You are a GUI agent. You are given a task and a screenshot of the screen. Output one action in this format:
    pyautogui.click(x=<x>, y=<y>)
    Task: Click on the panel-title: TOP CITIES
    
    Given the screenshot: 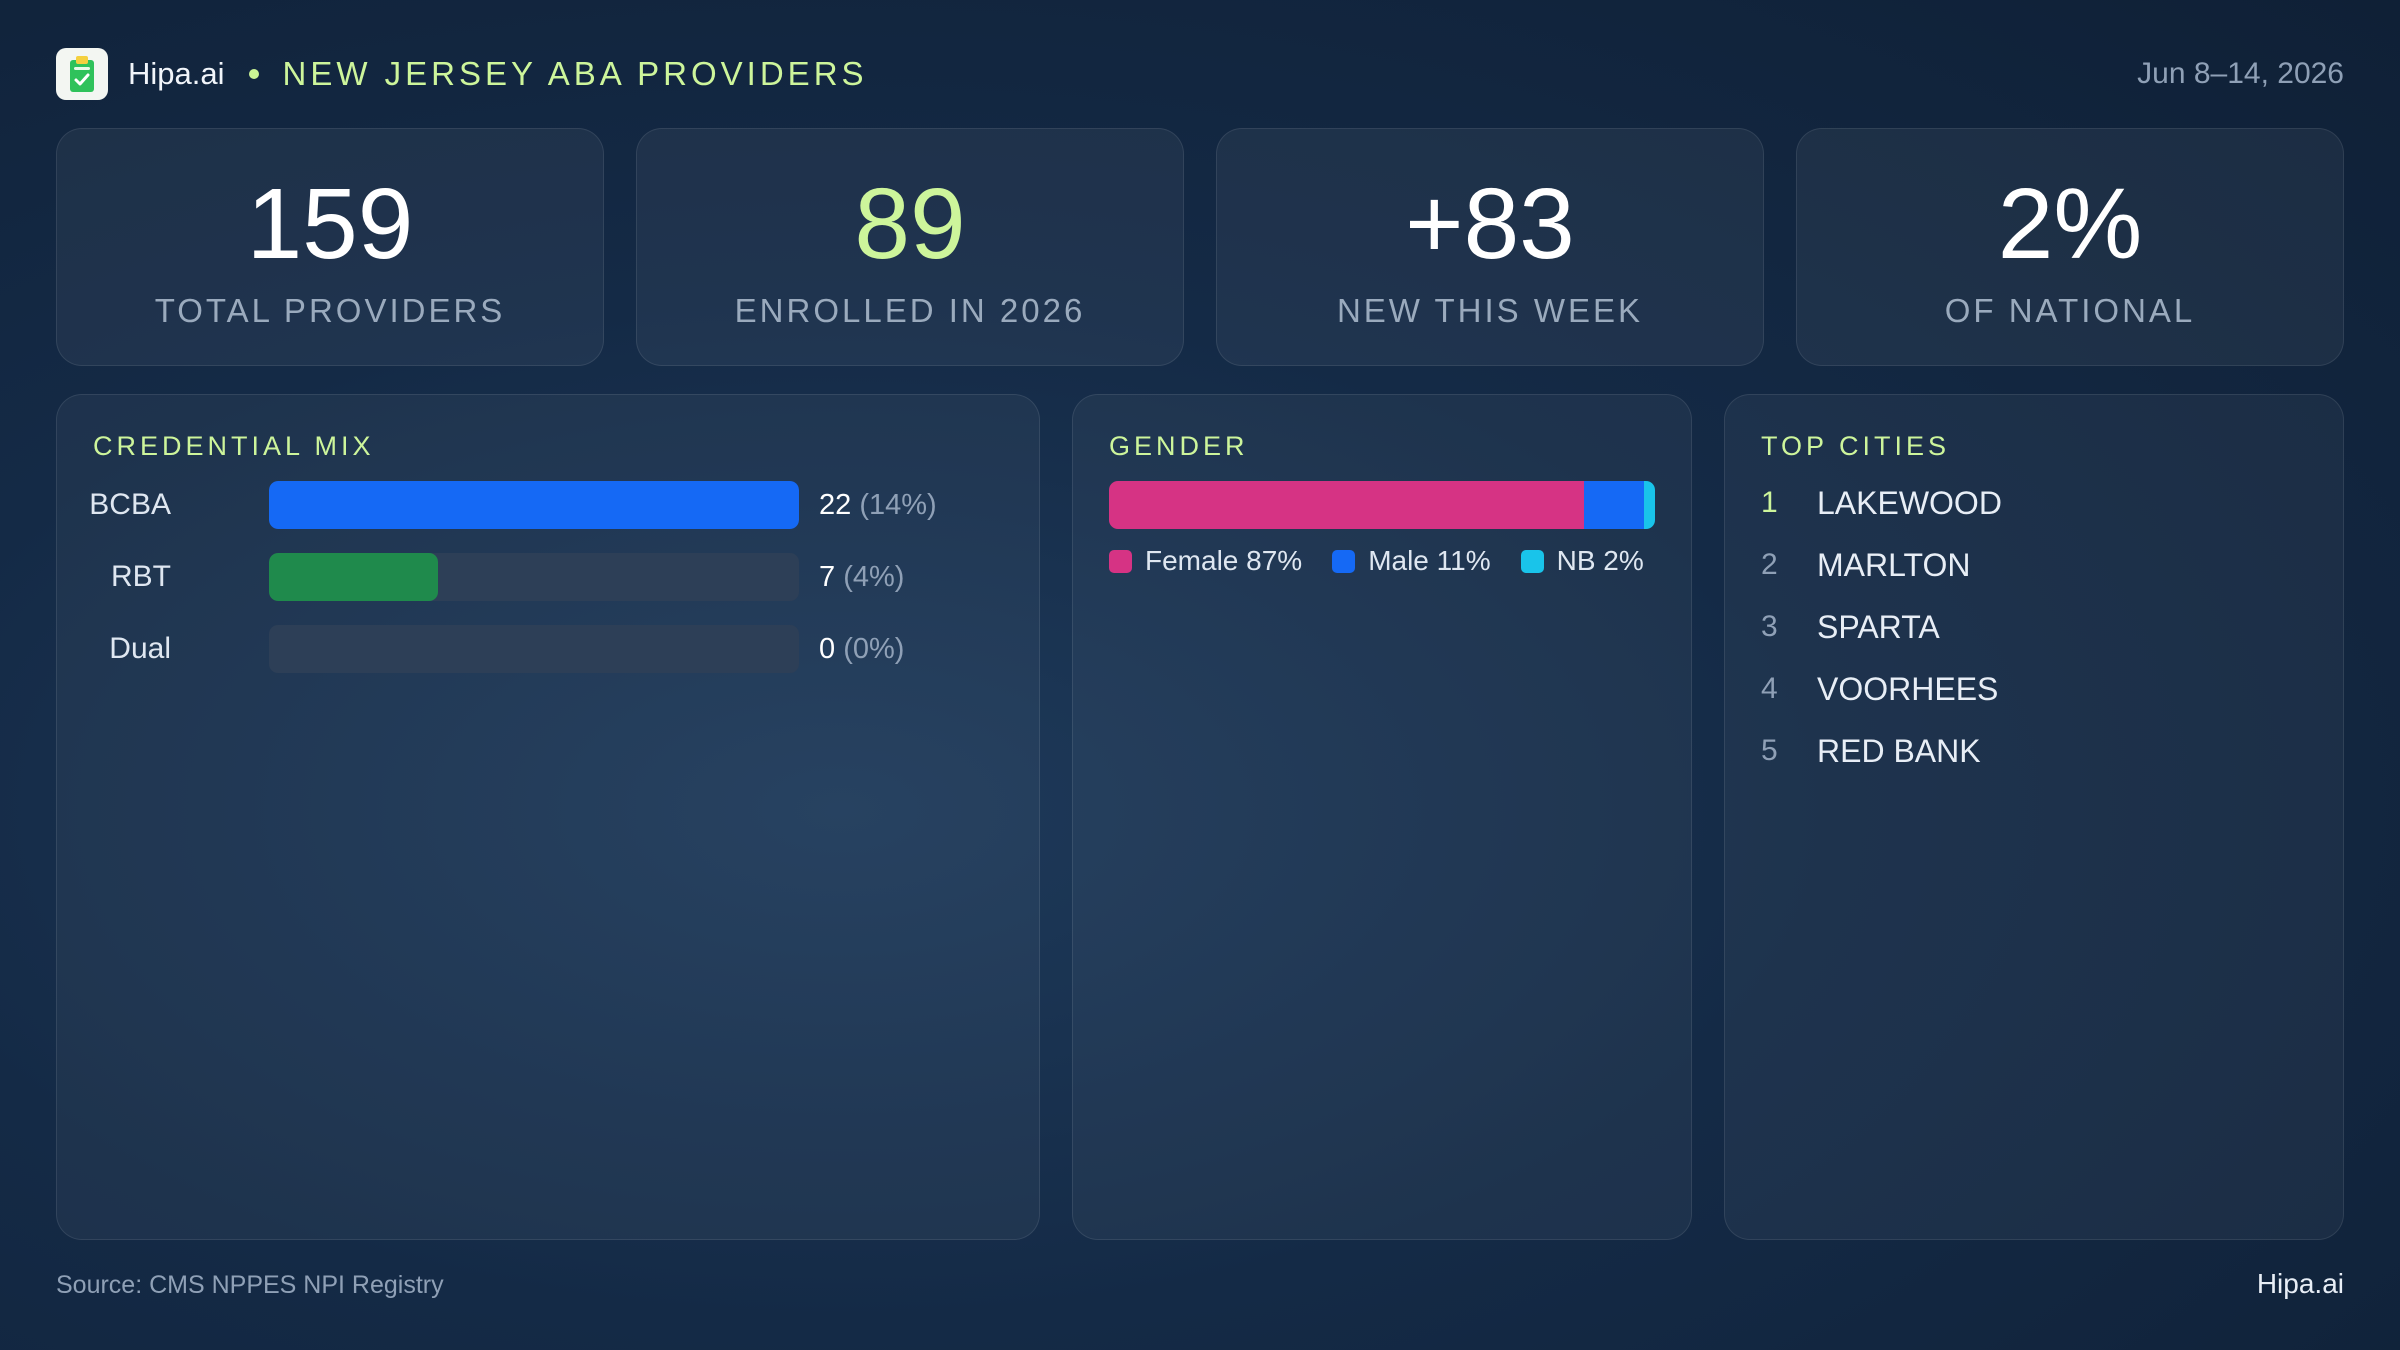 What is the action you would take?
    pyautogui.click(x=1856, y=446)
    